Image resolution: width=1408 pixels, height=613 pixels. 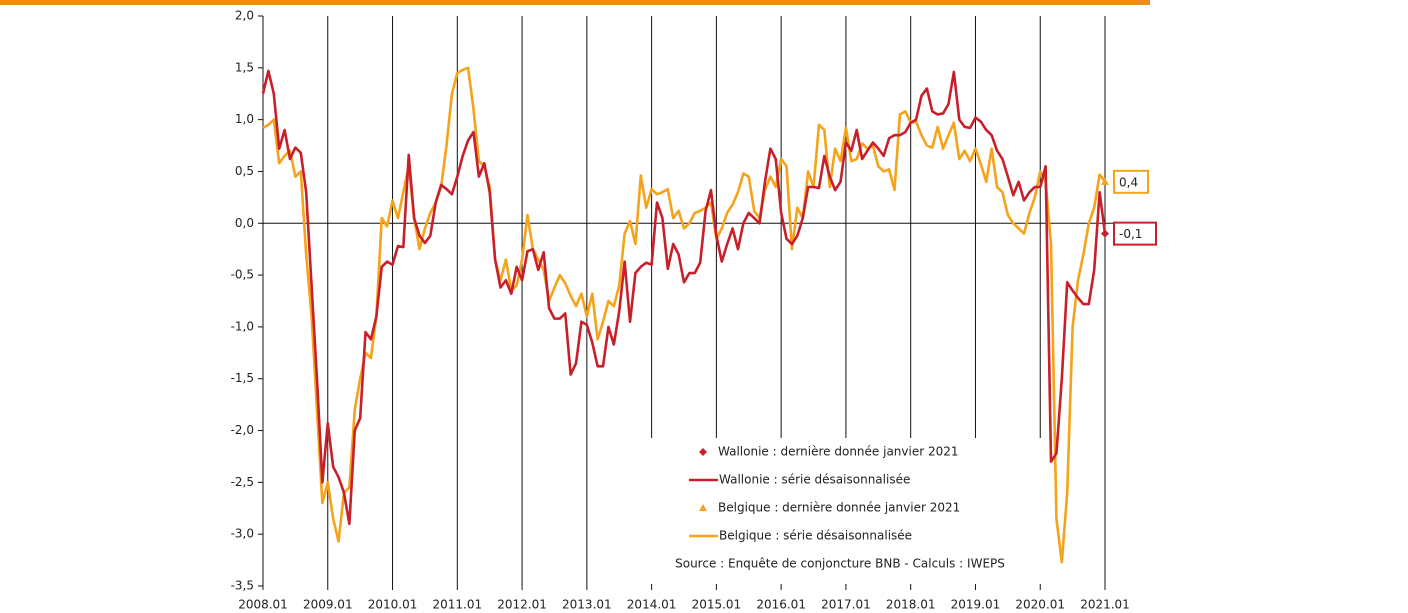 What do you see at coordinates (242, 430) in the screenshot?
I see `y-tick-label: -2,0` at bounding box center [242, 430].